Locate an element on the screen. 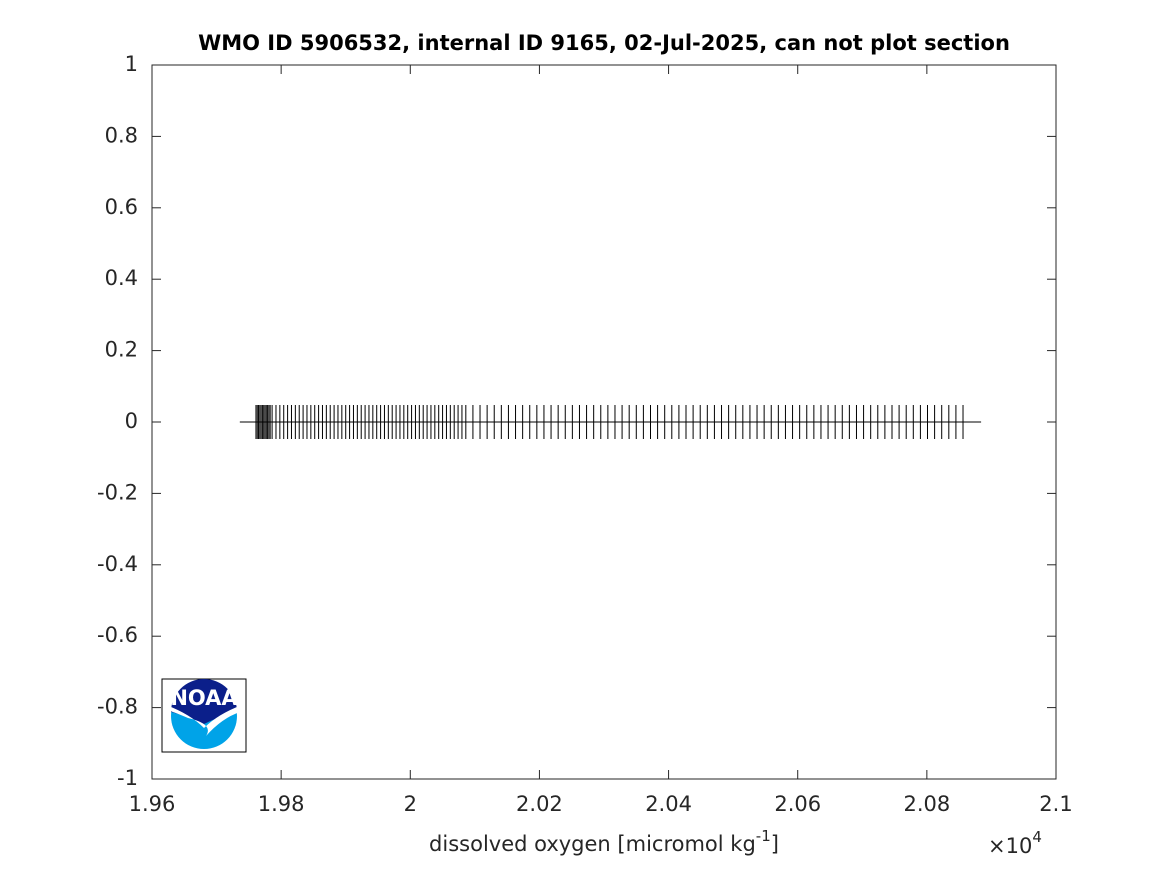 Image resolution: width=1167 pixels, height=875 pixels. x-label-main: dissolved oxygen [micromol kg is located at coordinates (592, 844).